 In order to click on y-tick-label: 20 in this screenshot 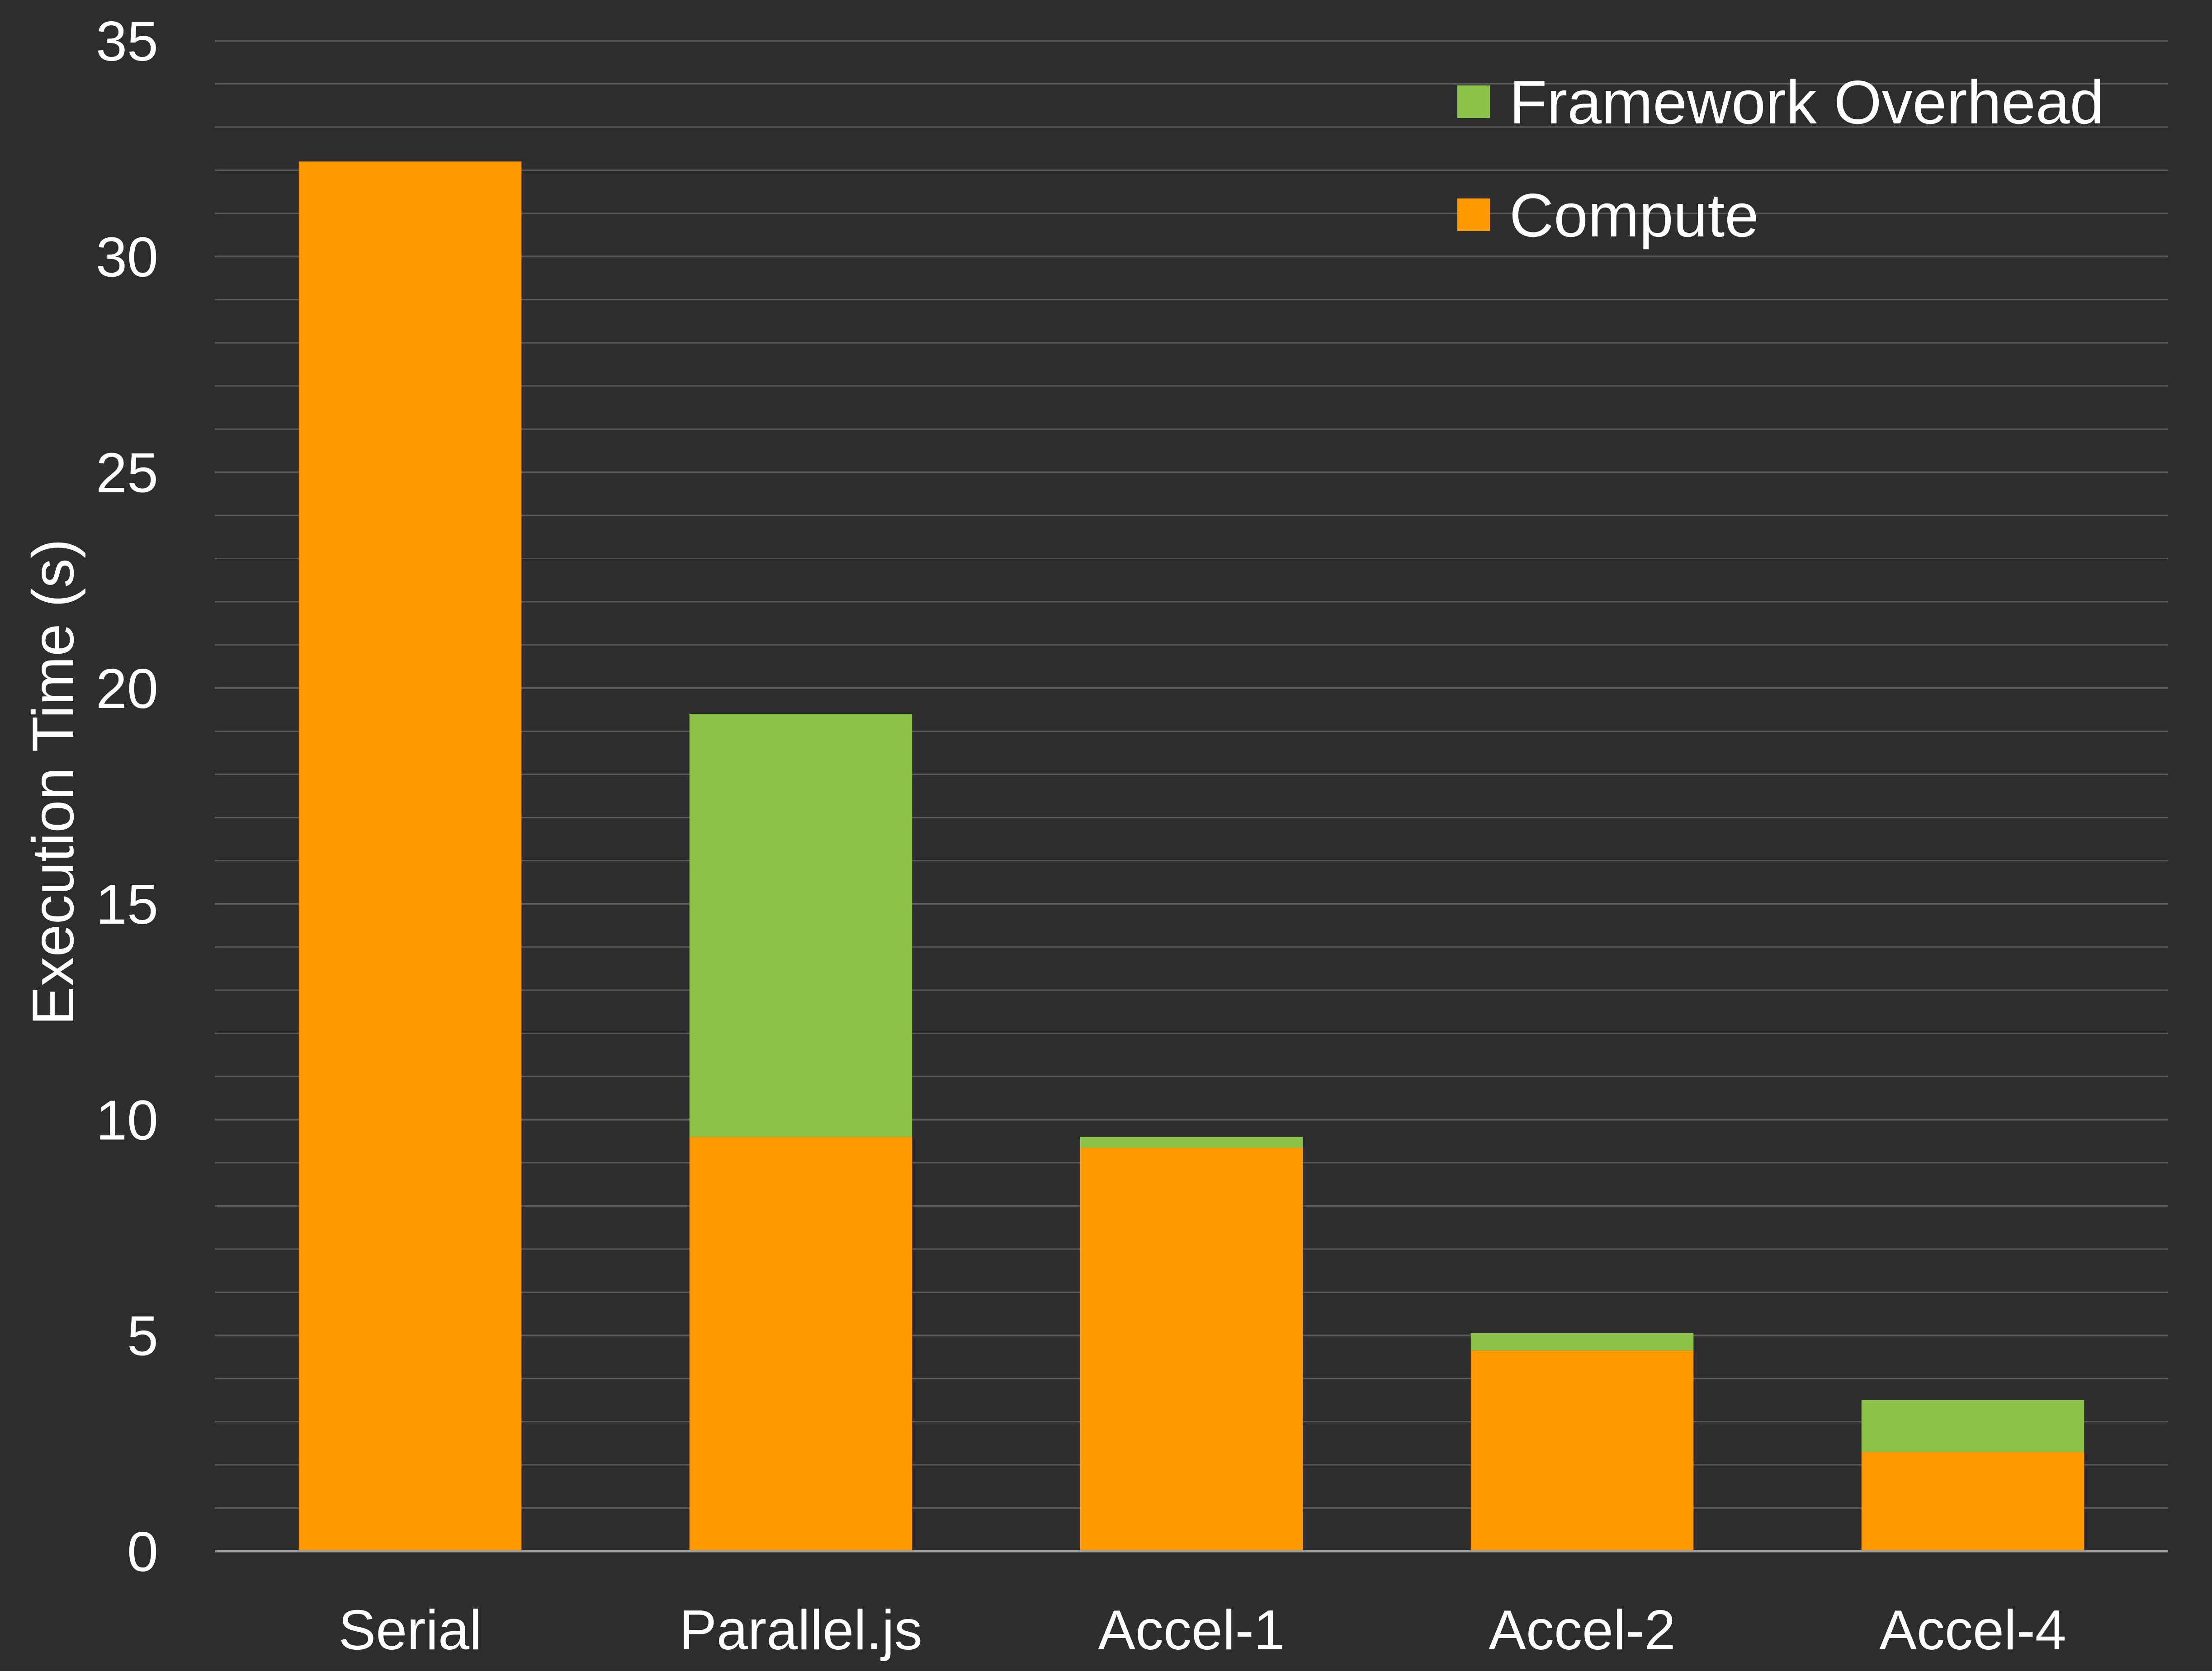, I will do `click(127, 689)`.